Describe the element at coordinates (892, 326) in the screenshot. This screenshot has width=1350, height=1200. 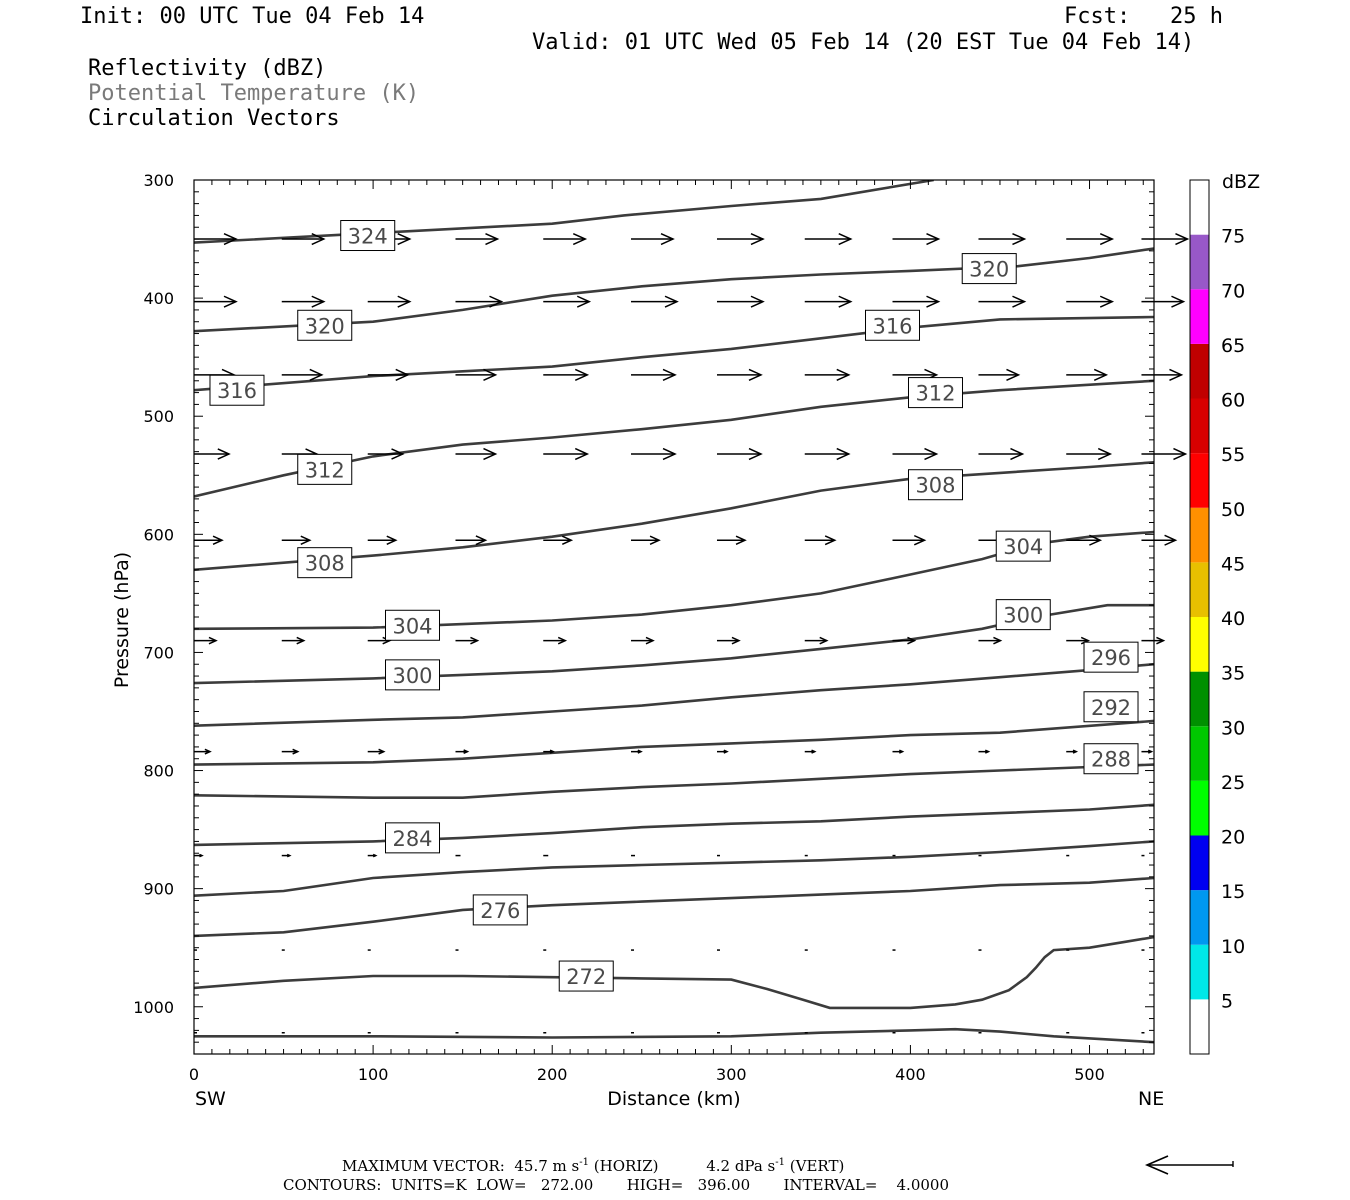
I see `contour-label-text: 316` at that location.